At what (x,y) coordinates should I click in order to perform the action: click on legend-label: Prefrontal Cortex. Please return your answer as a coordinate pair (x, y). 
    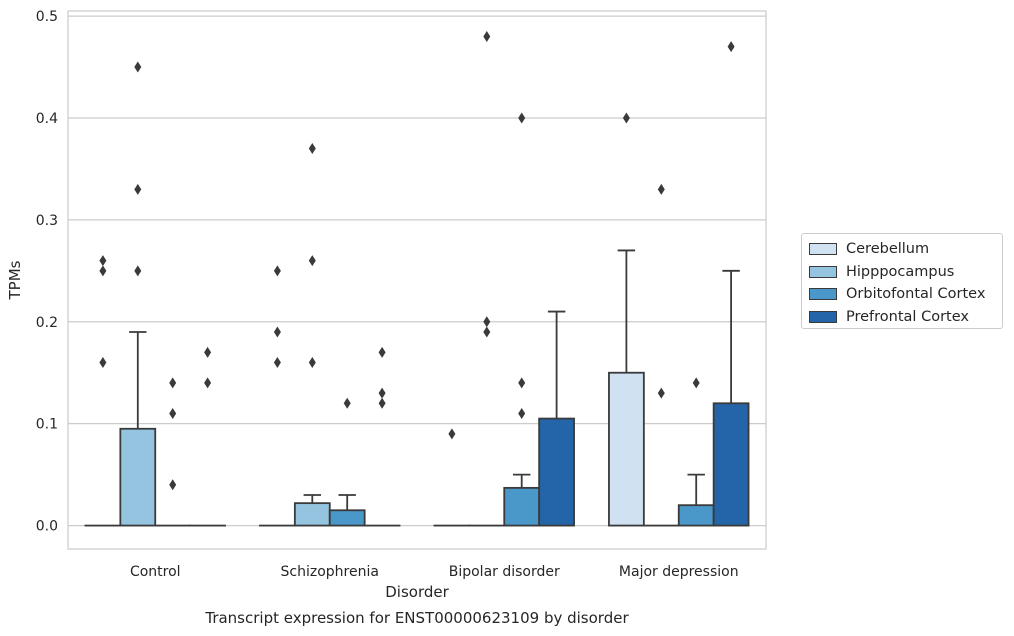
    Looking at the image, I should click on (907, 316).